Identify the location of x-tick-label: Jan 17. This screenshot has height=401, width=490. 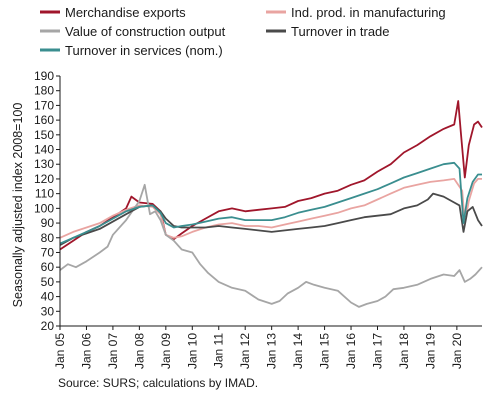
(377, 351).